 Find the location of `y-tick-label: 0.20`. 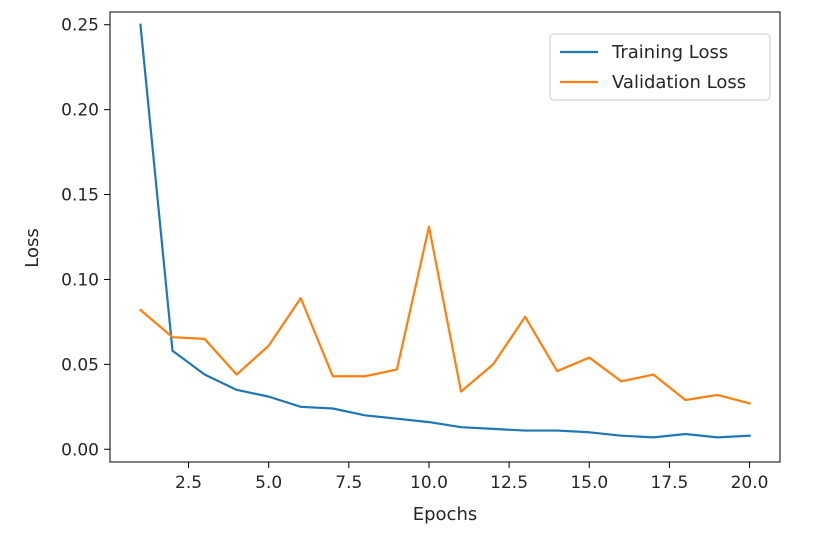

y-tick-label: 0.20 is located at coordinates (80, 111).